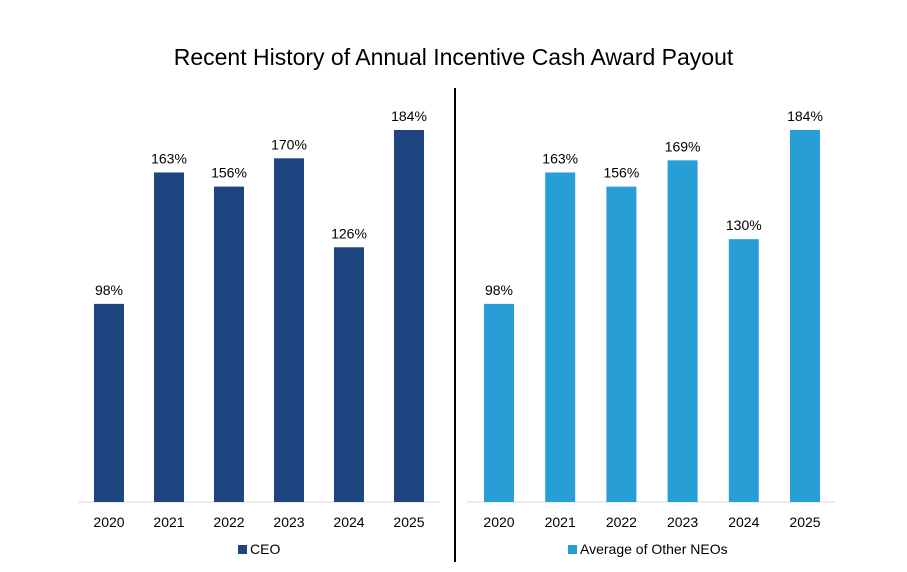 The width and height of the screenshot is (907, 572). I want to click on legend-ceo: CEO, so click(259, 549).